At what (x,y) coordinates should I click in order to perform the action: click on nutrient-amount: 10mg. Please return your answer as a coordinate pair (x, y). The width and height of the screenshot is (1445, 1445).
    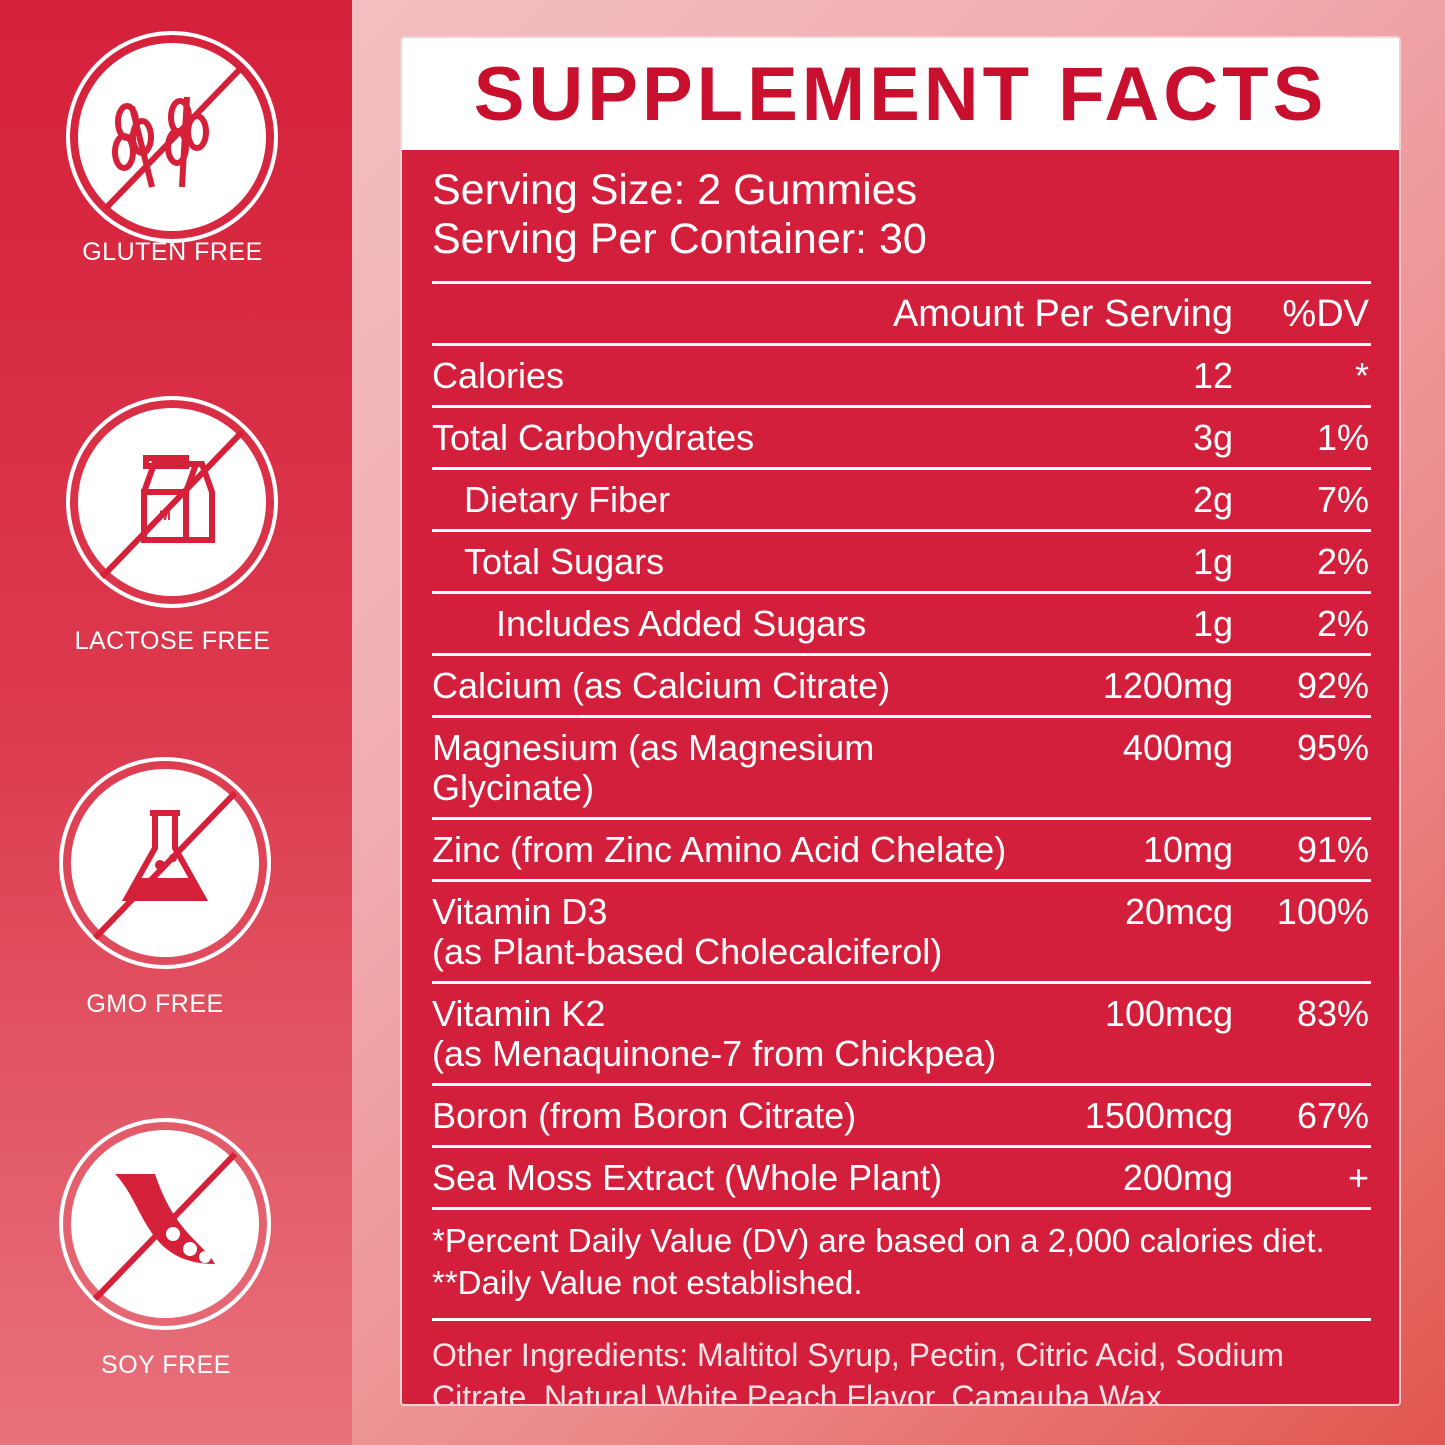
    Looking at the image, I should click on (1187, 849).